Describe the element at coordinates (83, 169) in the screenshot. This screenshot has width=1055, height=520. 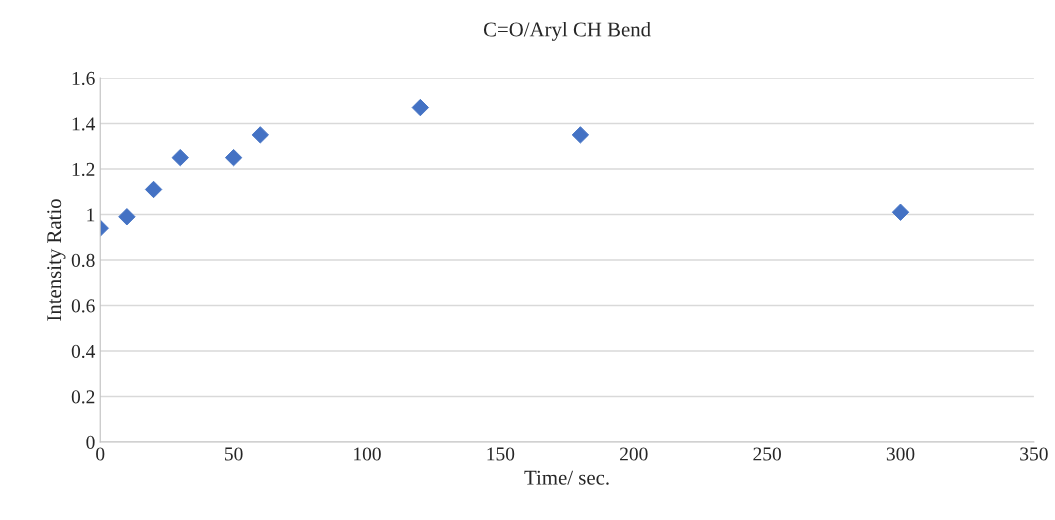
I see `y-tick-label: 1.2` at that location.